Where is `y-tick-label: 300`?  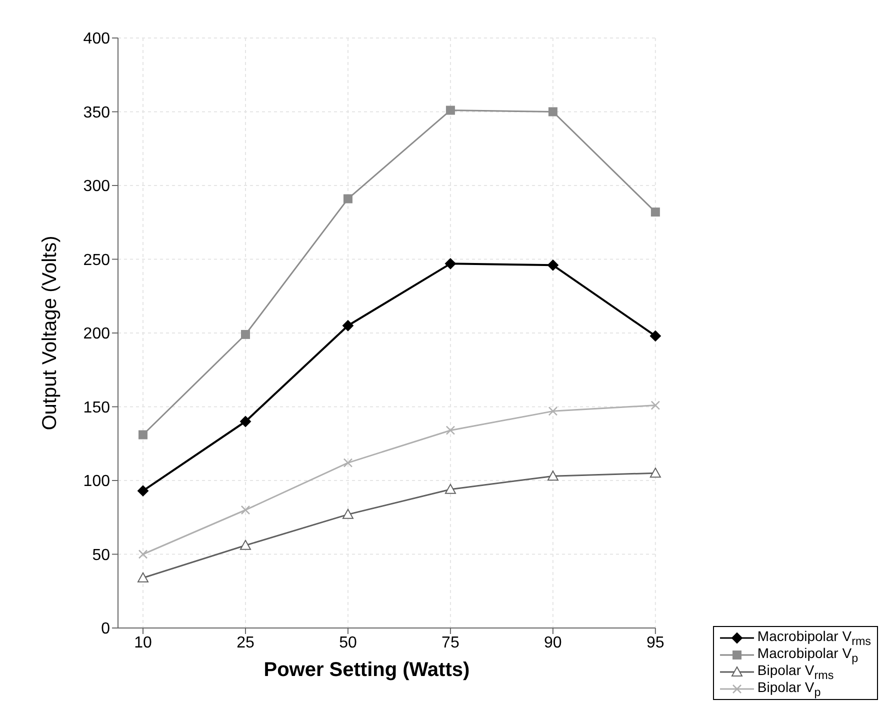
y-tick-label: 300 is located at coordinates (96, 187).